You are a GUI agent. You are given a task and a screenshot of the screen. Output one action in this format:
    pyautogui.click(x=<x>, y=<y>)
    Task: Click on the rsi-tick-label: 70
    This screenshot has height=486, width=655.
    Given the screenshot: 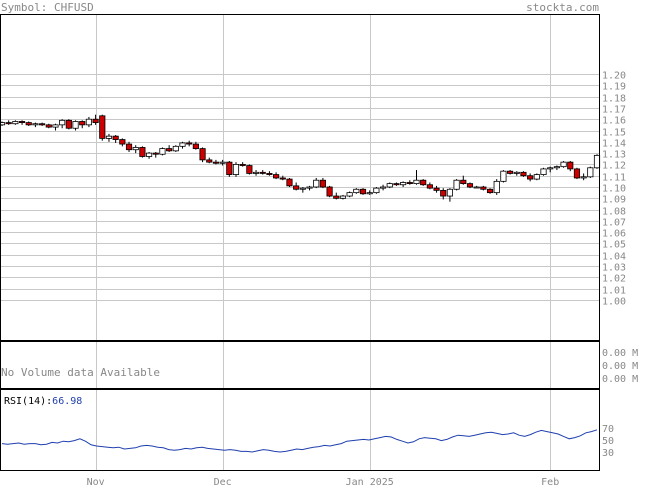 What is the action you would take?
    pyautogui.click(x=608, y=429)
    